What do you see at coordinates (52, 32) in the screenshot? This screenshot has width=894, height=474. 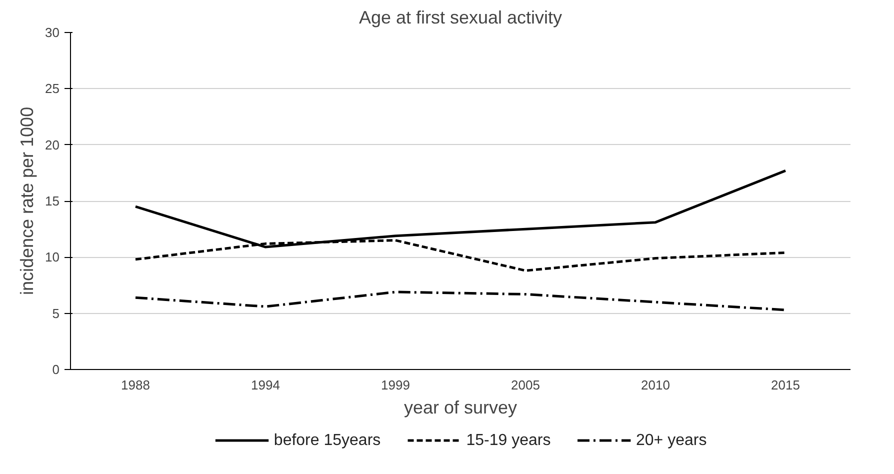 I see `y-tick-label: 30` at bounding box center [52, 32].